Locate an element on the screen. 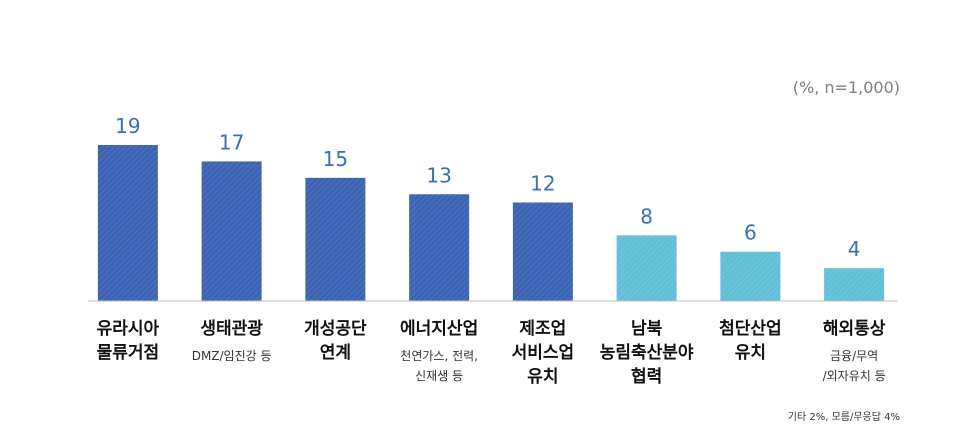  value-label-2: 17 is located at coordinates (231, 142).